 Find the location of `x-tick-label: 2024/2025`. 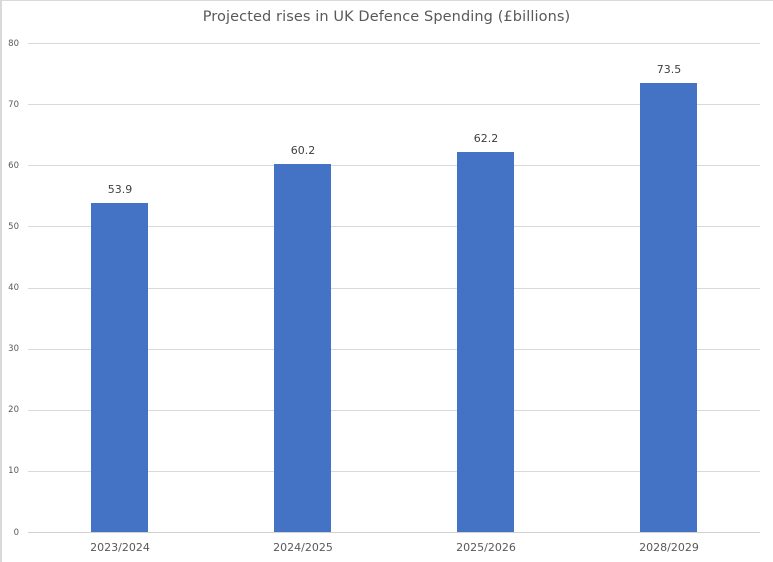

x-tick-label: 2024/2025 is located at coordinates (303, 547).